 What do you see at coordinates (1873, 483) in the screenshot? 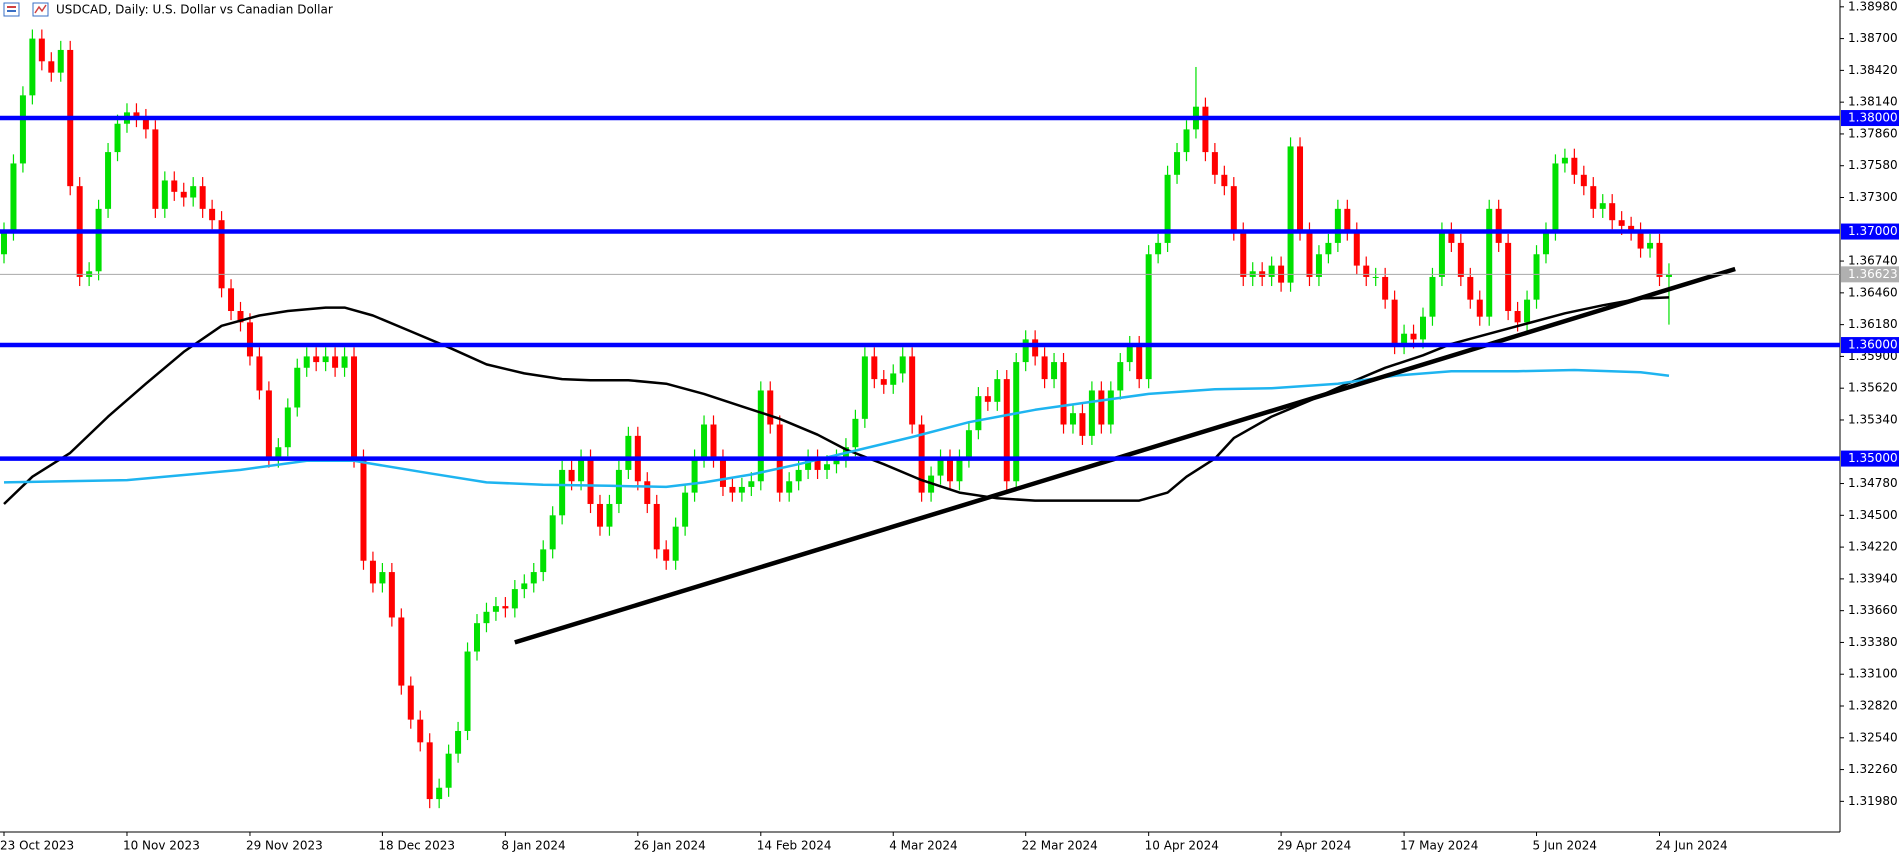
I see `y-tick-label: 1.34780` at bounding box center [1873, 483].